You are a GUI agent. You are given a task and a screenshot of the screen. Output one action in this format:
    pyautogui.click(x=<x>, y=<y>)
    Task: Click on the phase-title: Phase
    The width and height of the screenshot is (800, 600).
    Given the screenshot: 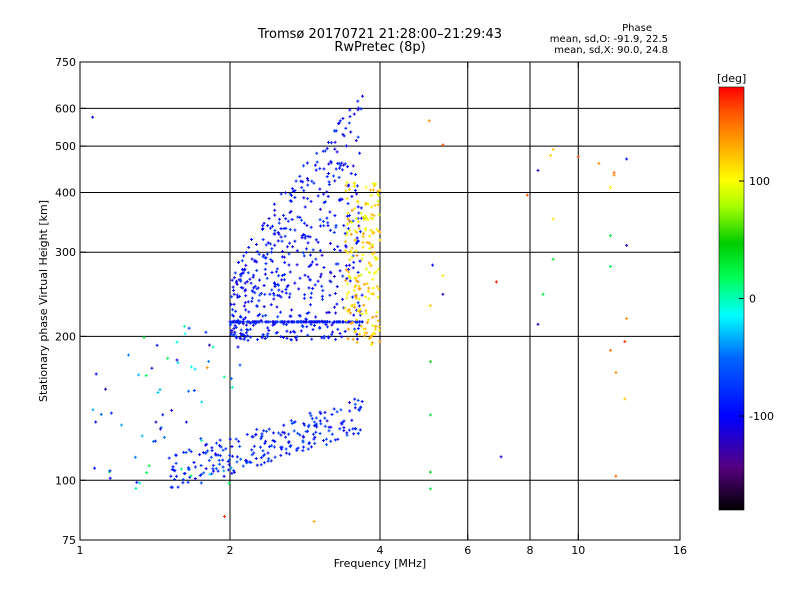 What is the action you would take?
    pyautogui.click(x=637, y=28)
    